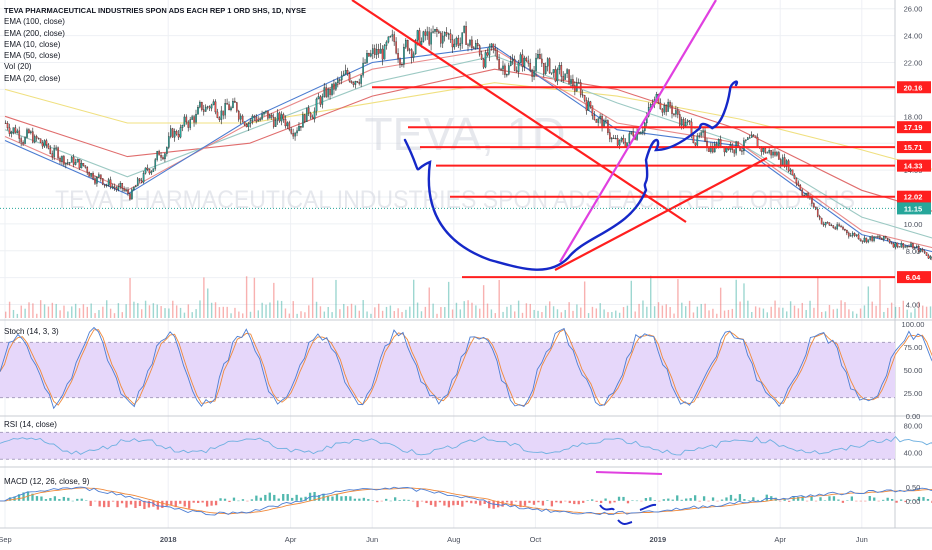 The image size is (932, 550). What do you see at coordinates (34, 22) in the screenshot?
I see `legend-ema100: EMA (100, close)` at bounding box center [34, 22].